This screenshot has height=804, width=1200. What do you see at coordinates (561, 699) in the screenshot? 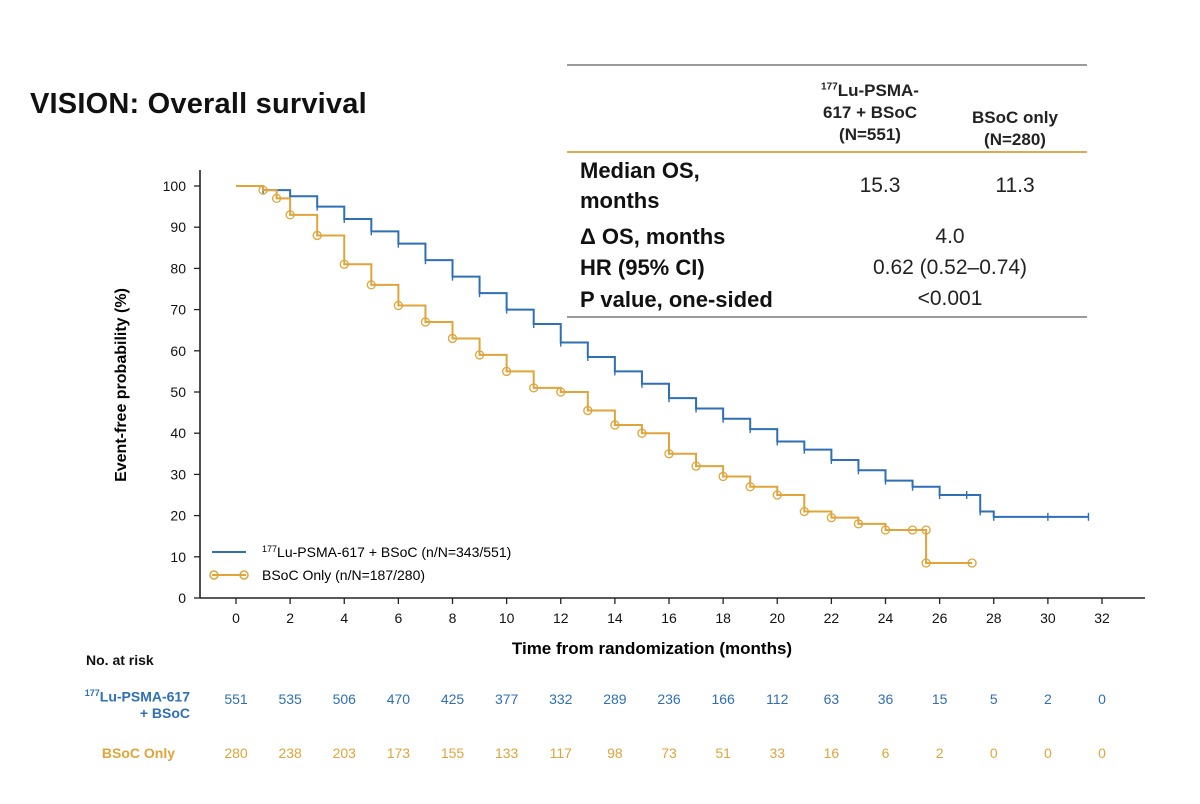
I see `at-risk-treatment-value: 332` at bounding box center [561, 699].